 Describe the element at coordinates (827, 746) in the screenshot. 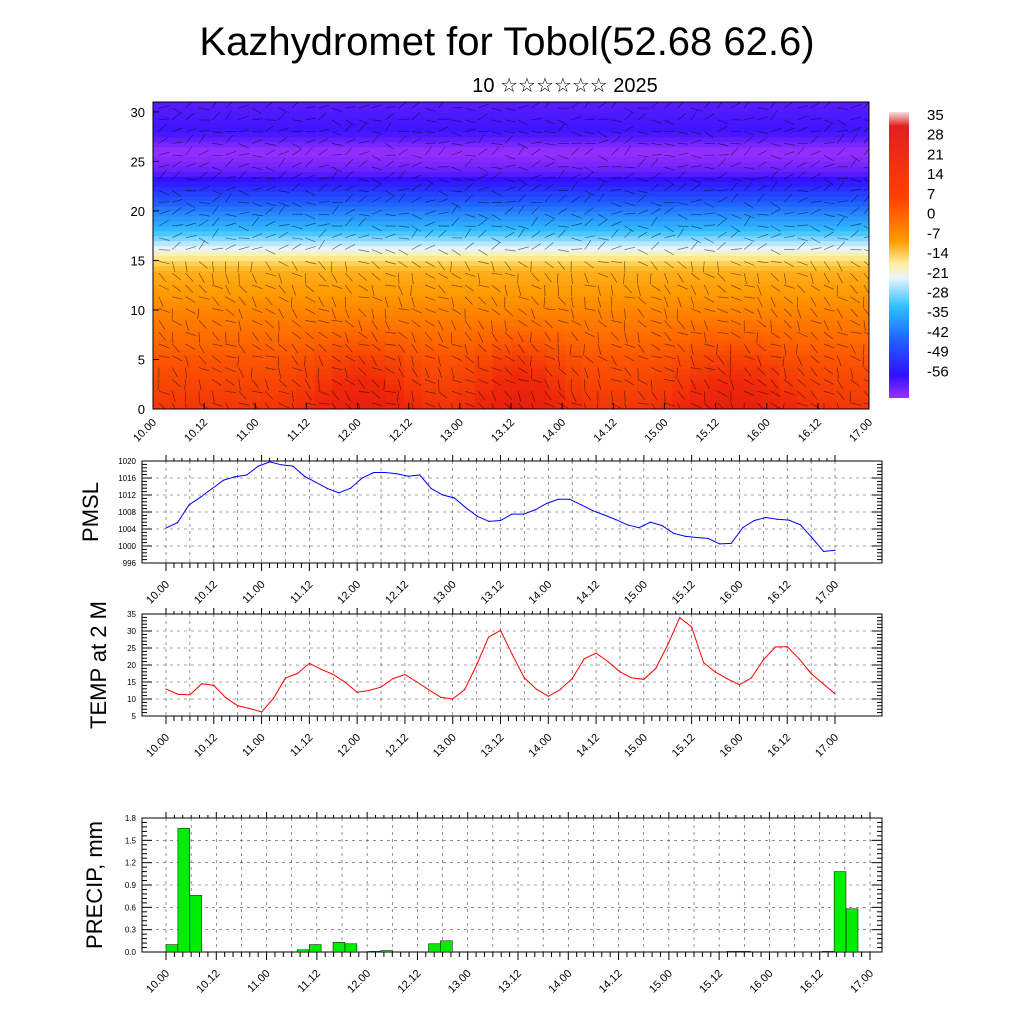

I see `x-tick-label: 17.00` at that location.